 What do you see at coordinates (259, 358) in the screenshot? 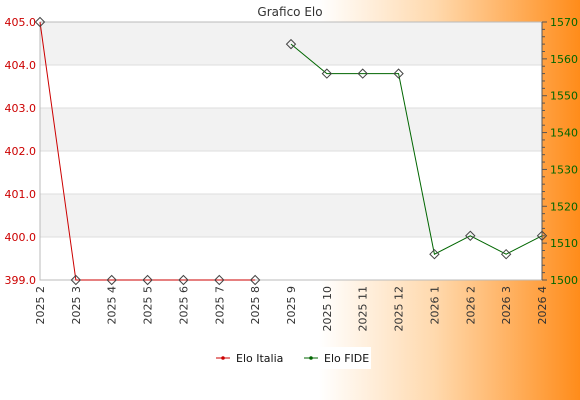
I see `legend-label: Elo Italia` at bounding box center [259, 358].